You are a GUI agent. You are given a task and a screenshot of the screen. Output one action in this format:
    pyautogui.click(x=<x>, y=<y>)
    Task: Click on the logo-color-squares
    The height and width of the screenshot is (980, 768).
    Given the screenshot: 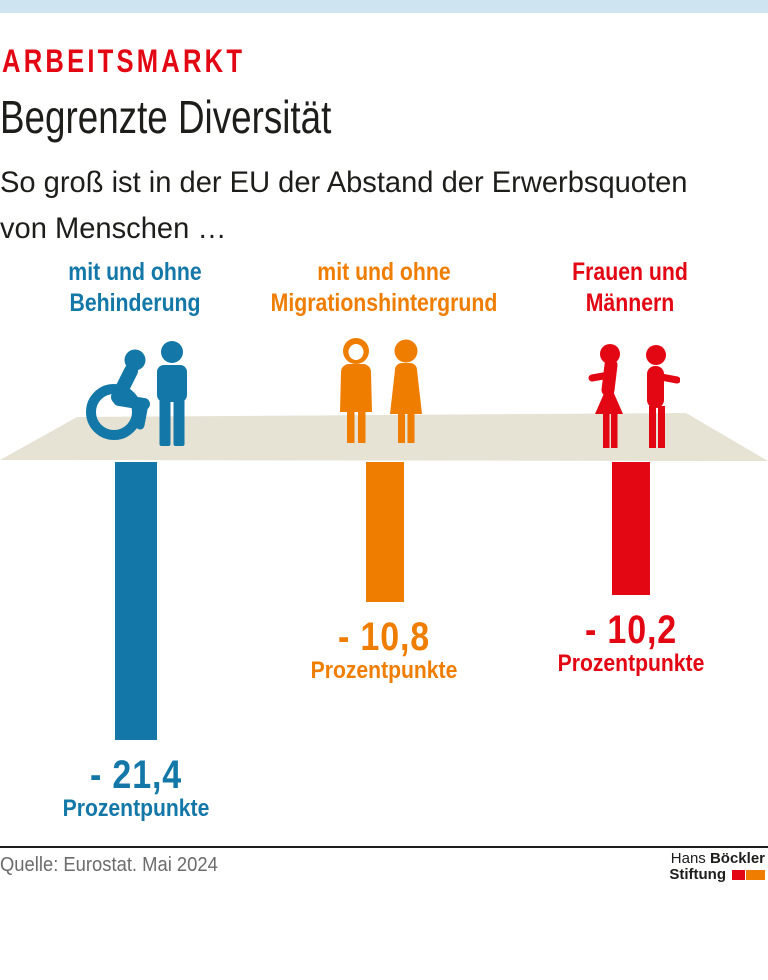 What is the action you would take?
    pyautogui.click(x=748, y=875)
    